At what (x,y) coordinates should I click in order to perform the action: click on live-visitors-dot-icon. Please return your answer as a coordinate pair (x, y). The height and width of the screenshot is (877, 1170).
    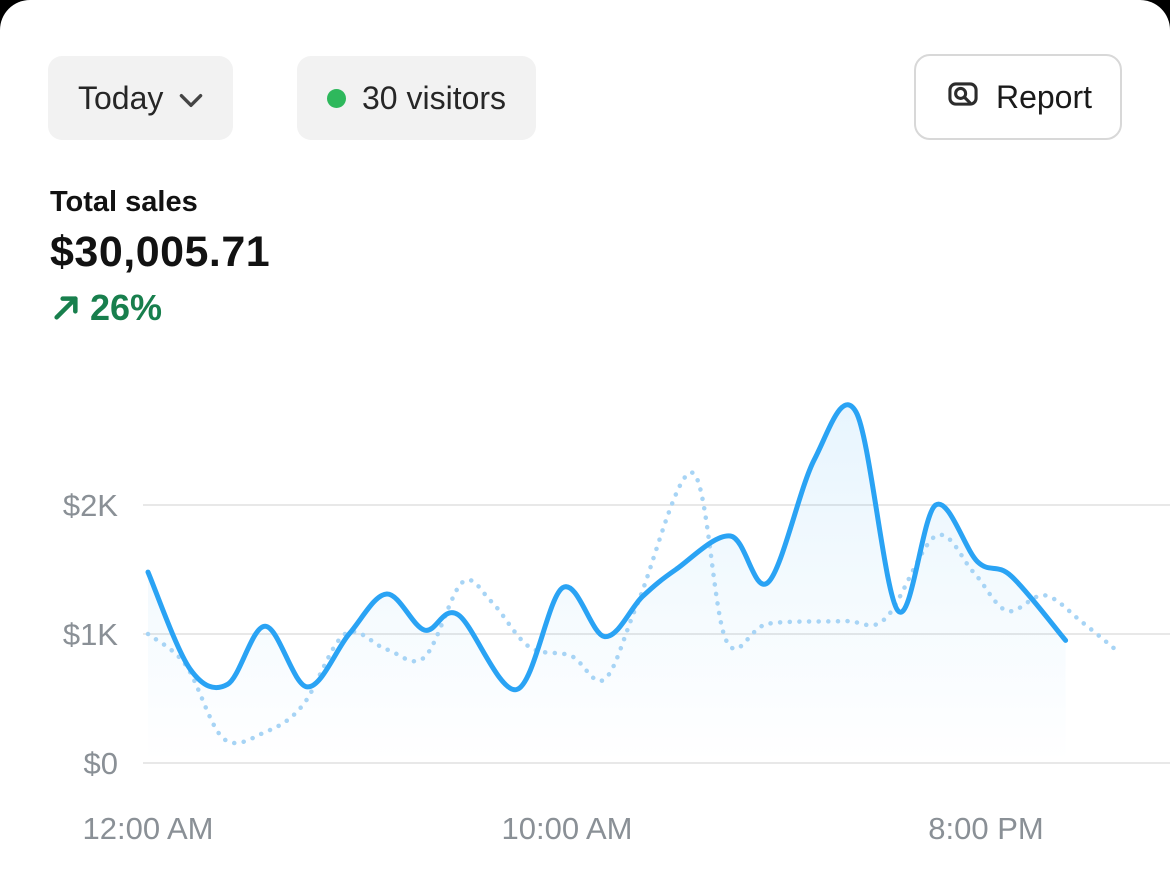
    Looking at the image, I should click on (336, 98).